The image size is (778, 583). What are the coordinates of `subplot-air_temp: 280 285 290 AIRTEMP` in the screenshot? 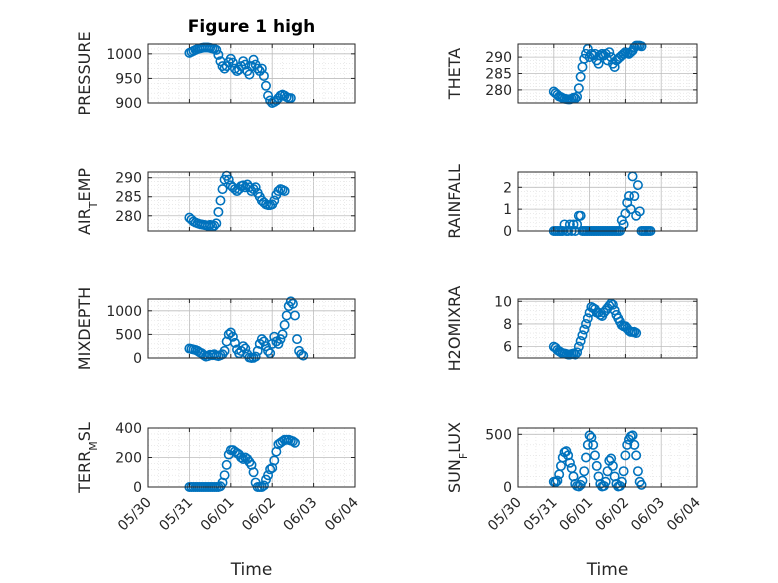 It's located at (215, 201).